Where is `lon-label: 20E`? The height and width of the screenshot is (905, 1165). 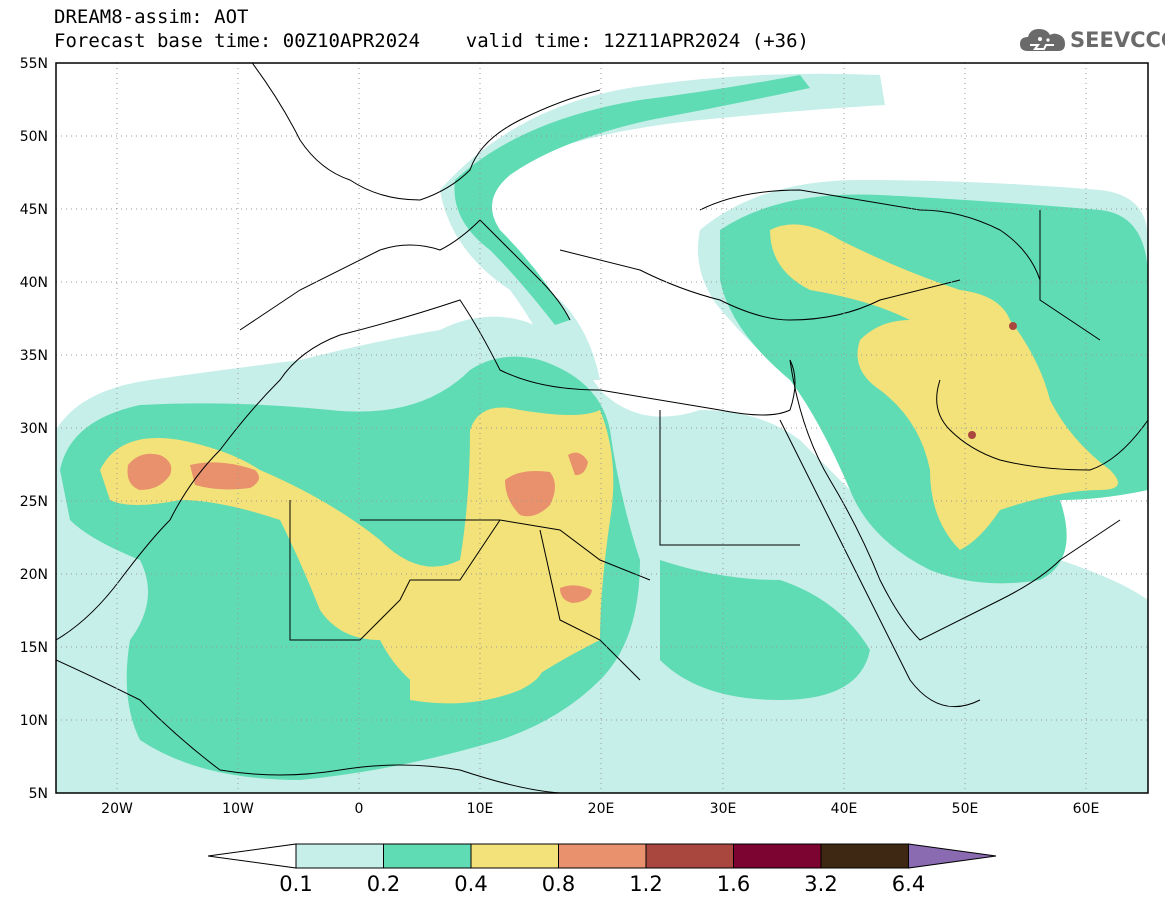
lon-label: 20E is located at coordinates (601, 809).